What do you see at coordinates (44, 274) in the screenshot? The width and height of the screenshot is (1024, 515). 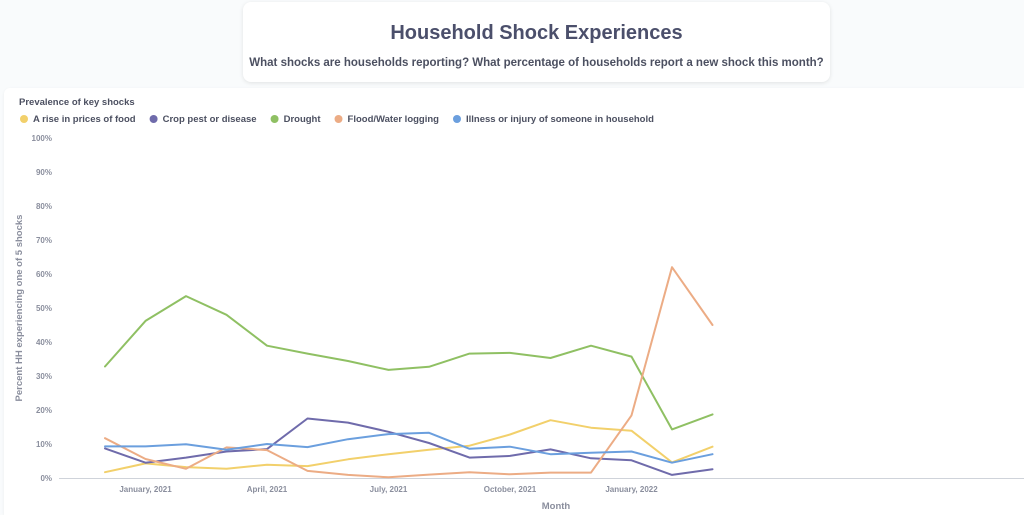 I see `y-tick-label: 60%` at bounding box center [44, 274].